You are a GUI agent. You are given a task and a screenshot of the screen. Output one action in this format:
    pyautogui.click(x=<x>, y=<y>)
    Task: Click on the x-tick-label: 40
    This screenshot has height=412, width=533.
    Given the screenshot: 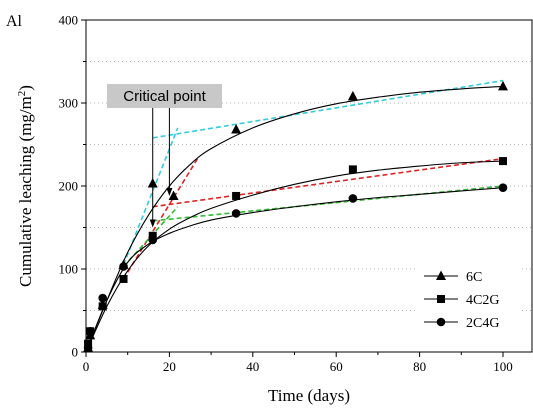 What is the action you would take?
    pyautogui.click(x=252, y=366)
    